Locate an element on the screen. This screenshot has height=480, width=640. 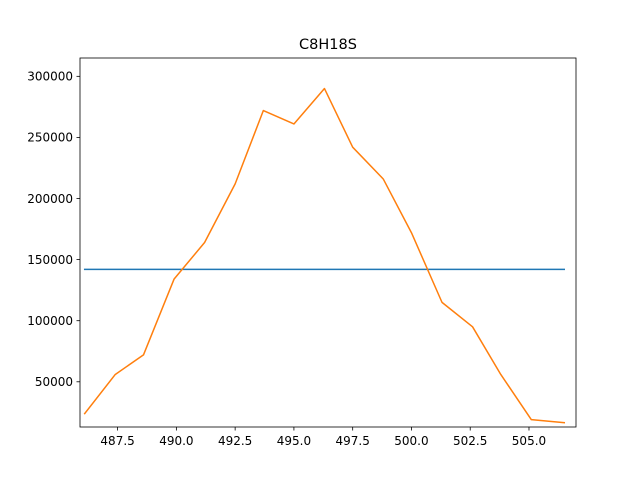
y-tick-label: 150000 is located at coordinates (50, 260).